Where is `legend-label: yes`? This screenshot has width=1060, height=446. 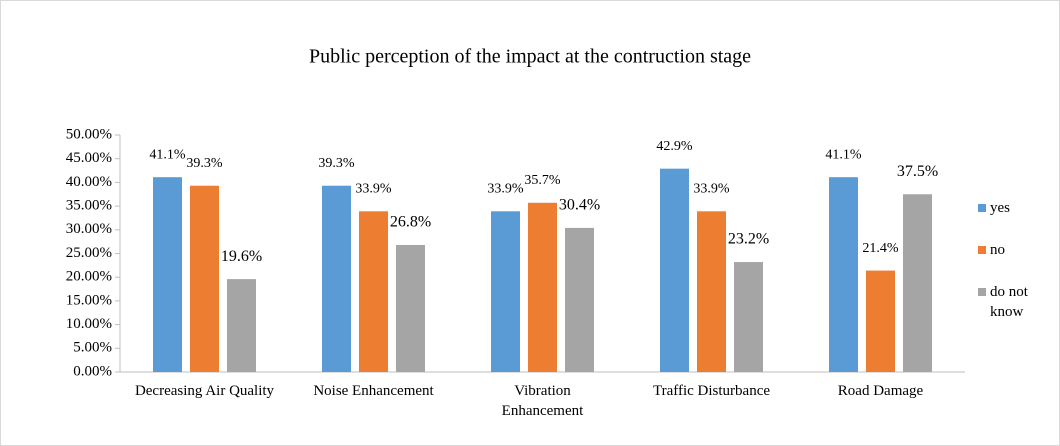 legend-label: yes is located at coordinates (1000, 208).